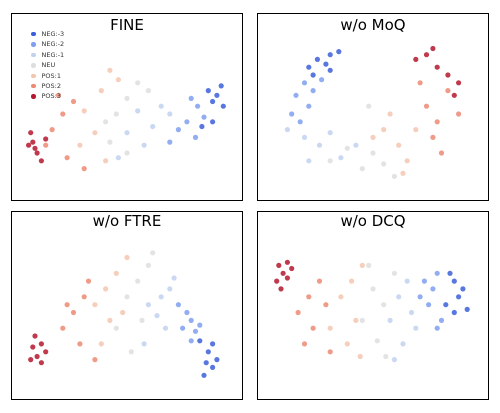  Describe the element at coordinates (372, 311) in the screenshot. I see `scatter-plot-wo-dcq` at that location.